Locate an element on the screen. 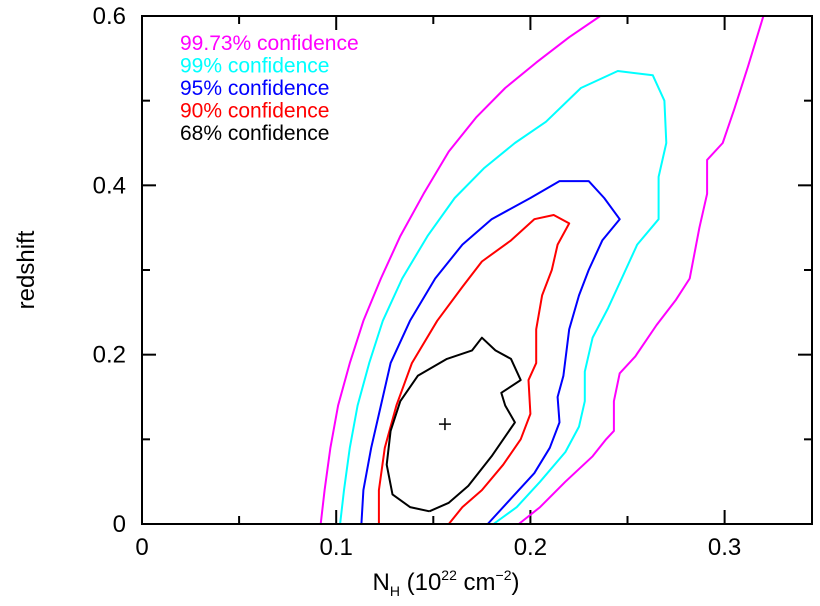  y-tick-label: 0 is located at coordinates (119, 524).